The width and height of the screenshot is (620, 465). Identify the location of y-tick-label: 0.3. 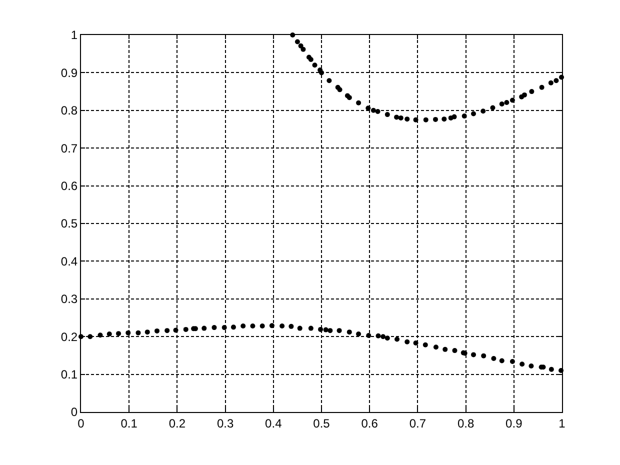
(69, 299).